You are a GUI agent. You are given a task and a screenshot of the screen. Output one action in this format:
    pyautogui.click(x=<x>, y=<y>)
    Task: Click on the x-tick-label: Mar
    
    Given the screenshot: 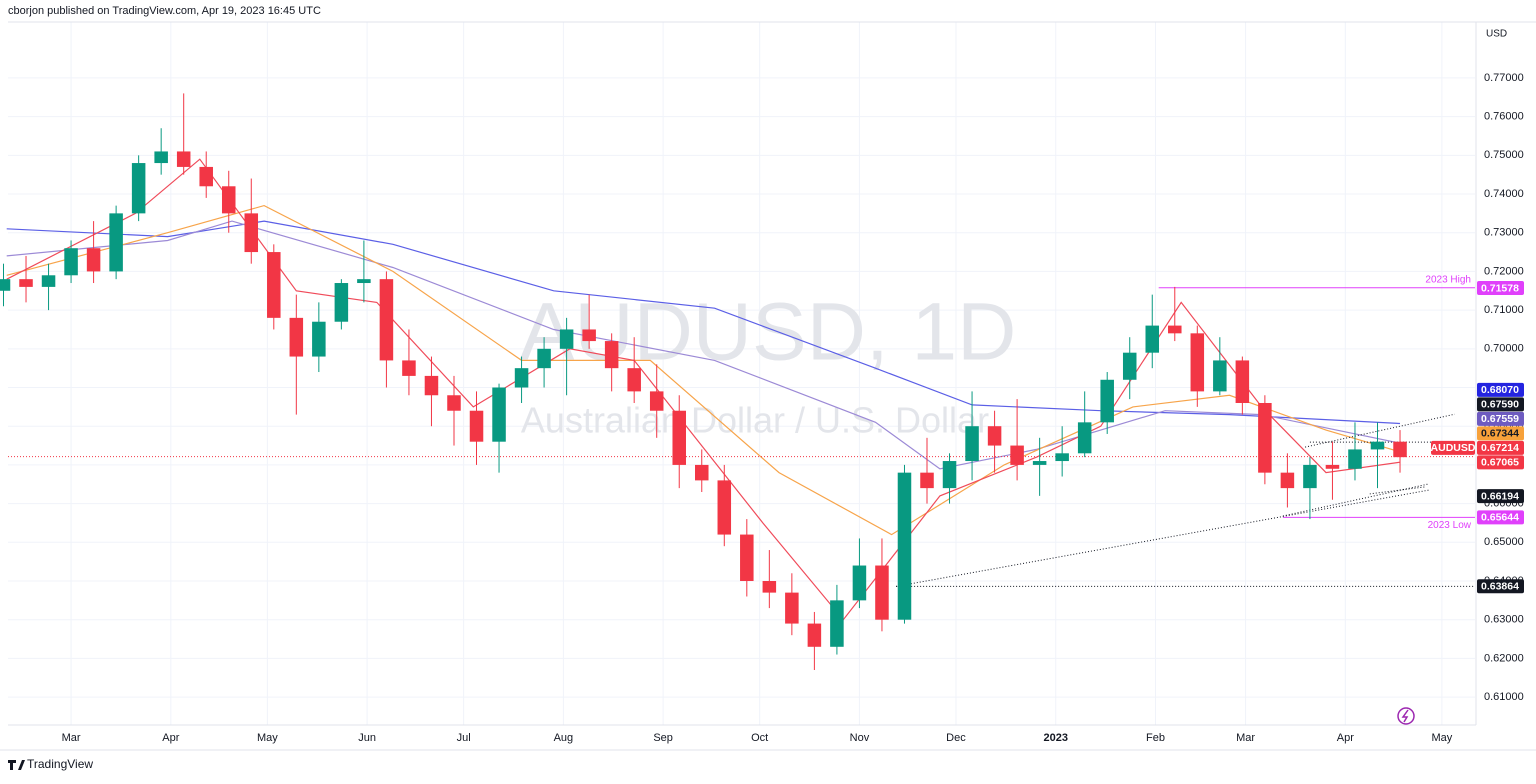 What is the action you would take?
    pyautogui.click(x=71, y=738)
    